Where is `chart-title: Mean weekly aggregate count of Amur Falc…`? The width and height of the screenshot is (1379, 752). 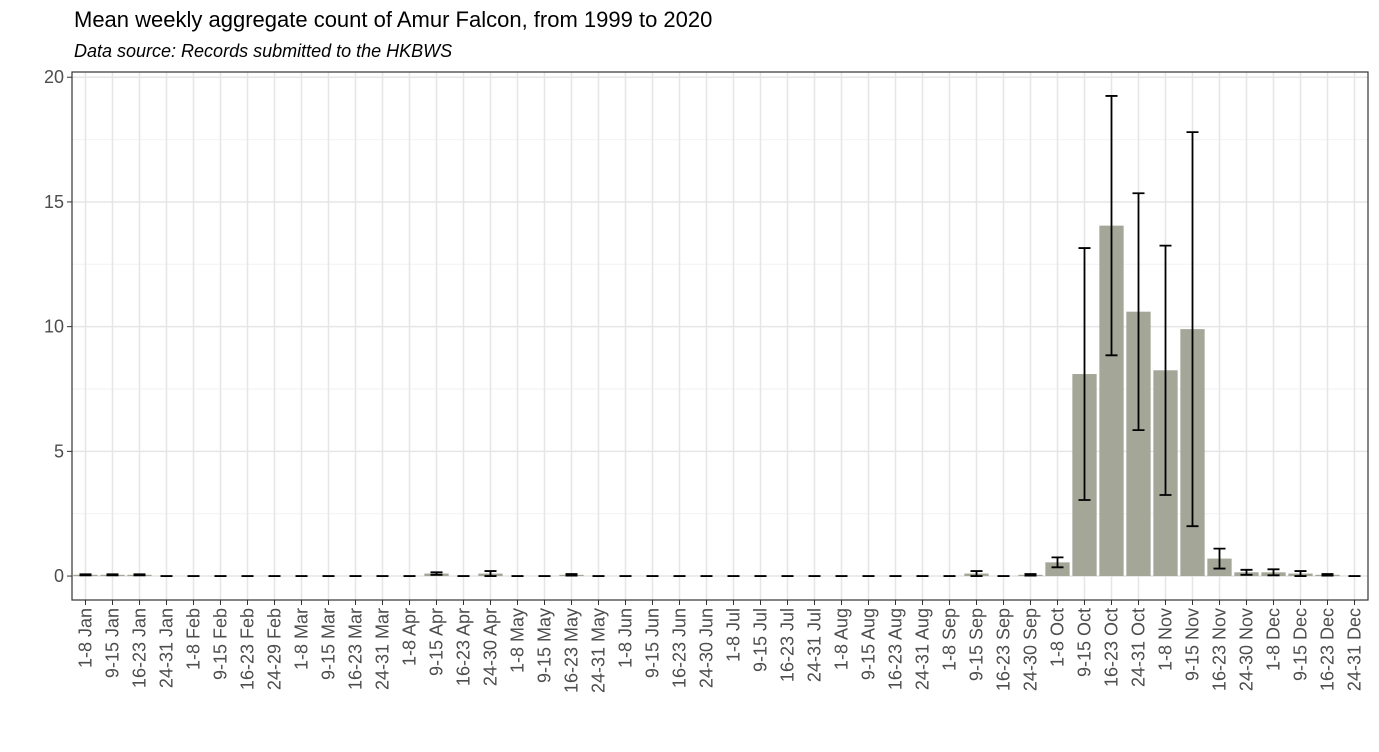 chart-title: Mean weekly aggregate count of Amur Falc… is located at coordinates (393, 19).